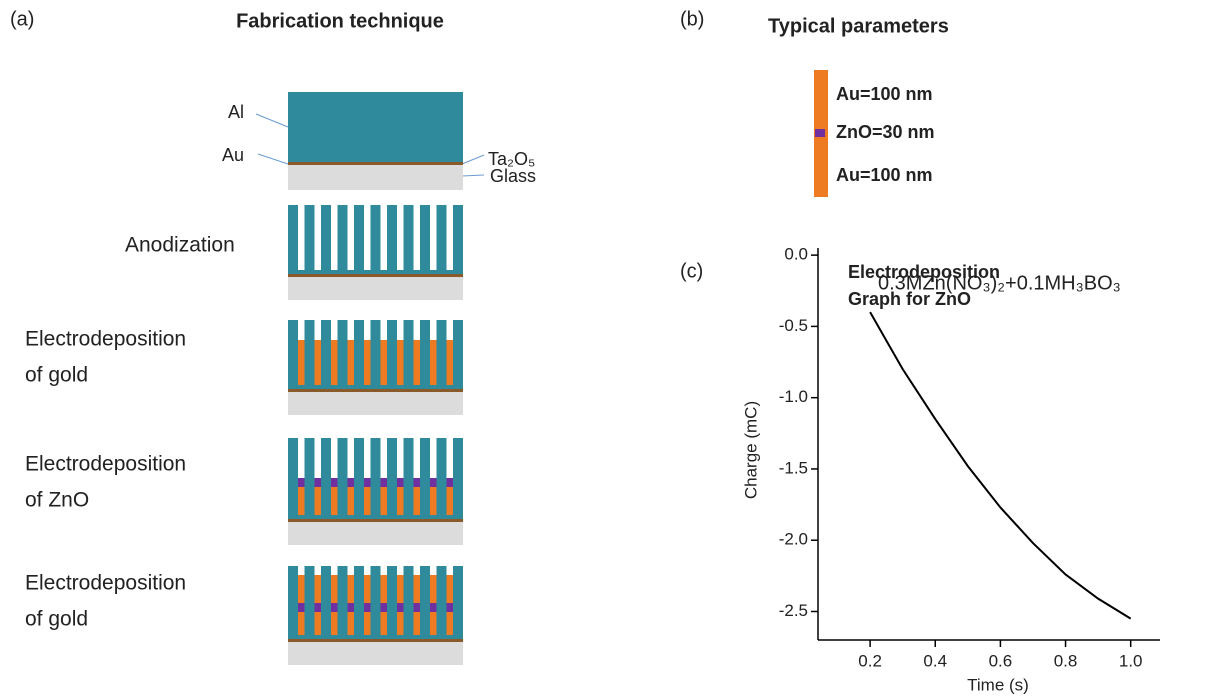  What do you see at coordinates (375, 127) in the screenshot?
I see `aluminum` at bounding box center [375, 127].